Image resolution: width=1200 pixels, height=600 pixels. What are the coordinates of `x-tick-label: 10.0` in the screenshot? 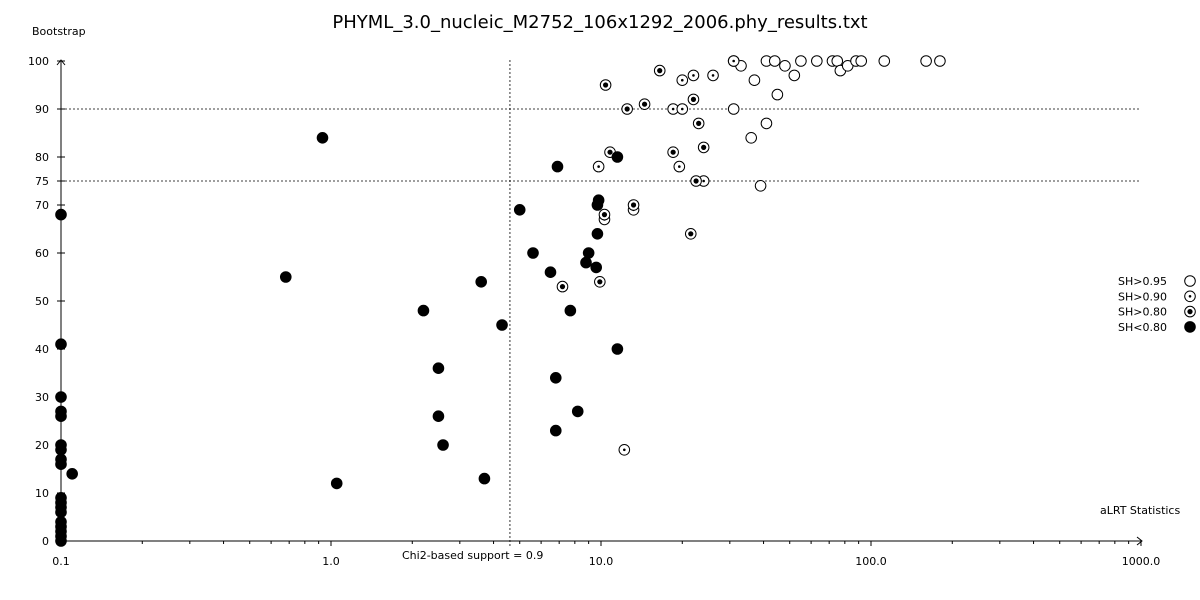 It's located at (601, 561).